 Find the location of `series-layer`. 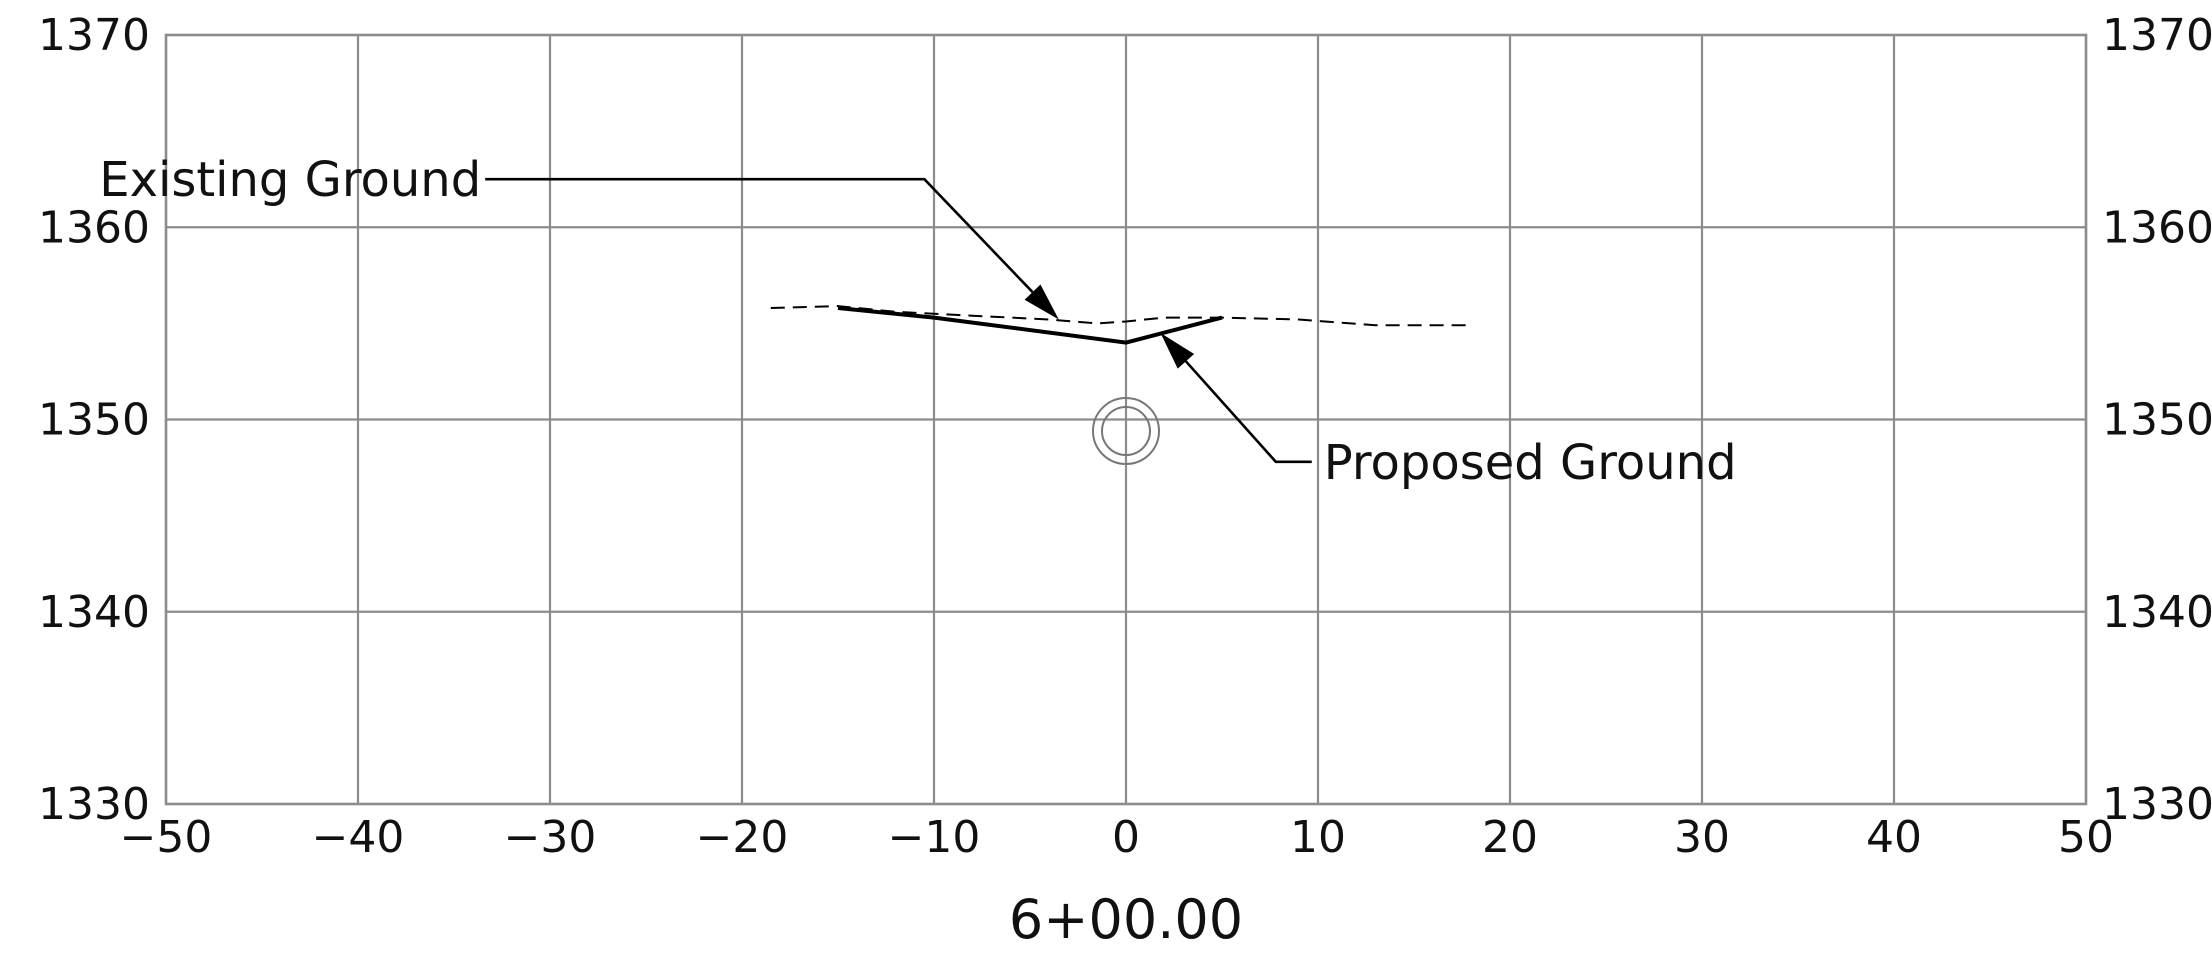

series-layer is located at coordinates (1119, 325).